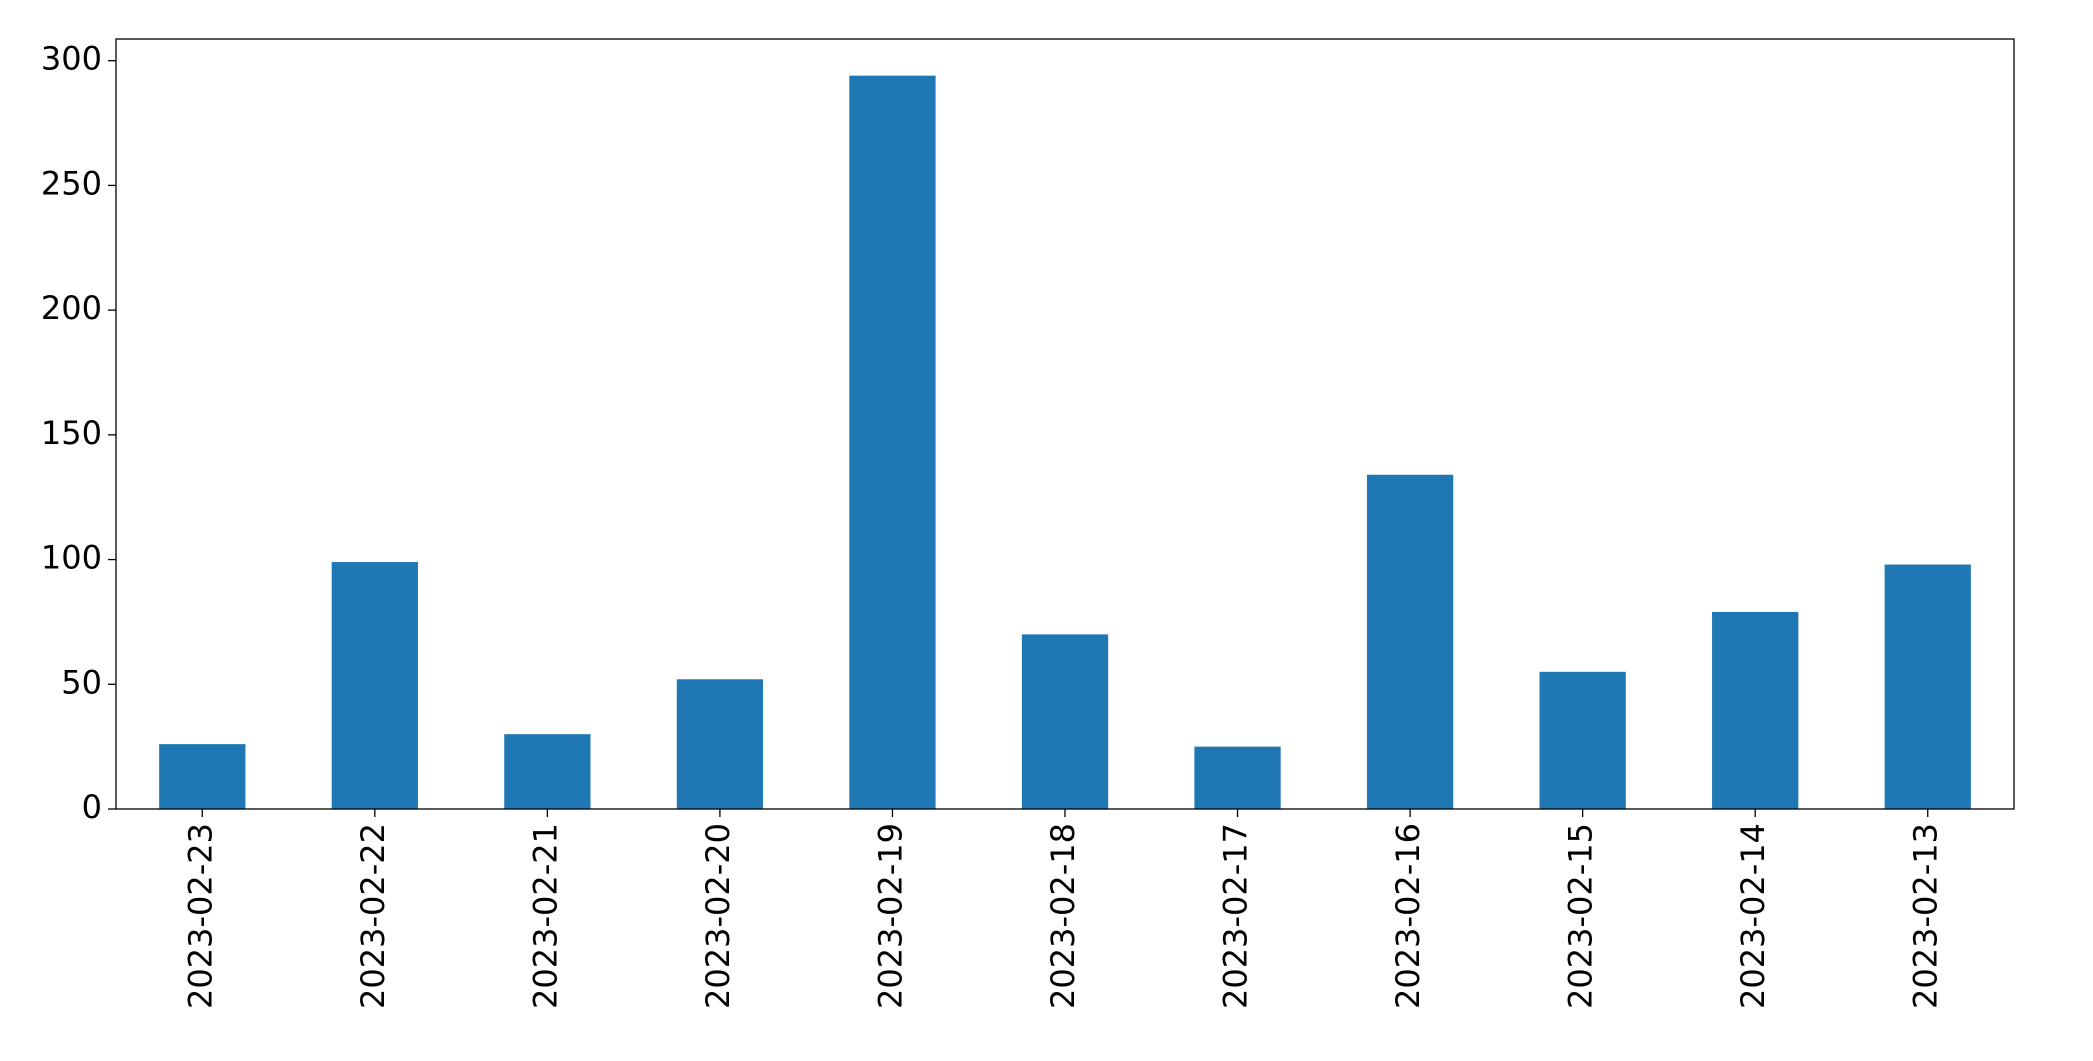 The width and height of the screenshot is (2093, 1061). I want to click on x-tick-label: 2023-02-23, so click(200, 916).